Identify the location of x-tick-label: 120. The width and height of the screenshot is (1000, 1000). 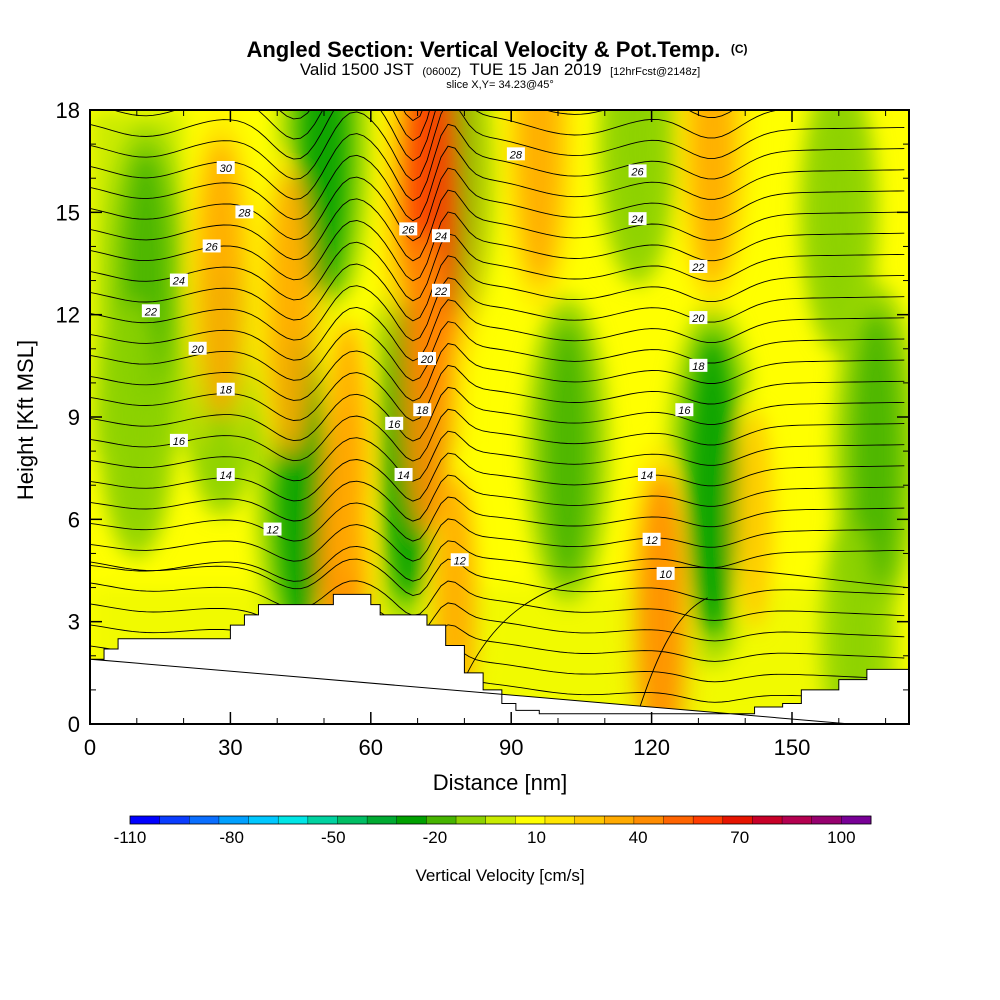
(651, 747).